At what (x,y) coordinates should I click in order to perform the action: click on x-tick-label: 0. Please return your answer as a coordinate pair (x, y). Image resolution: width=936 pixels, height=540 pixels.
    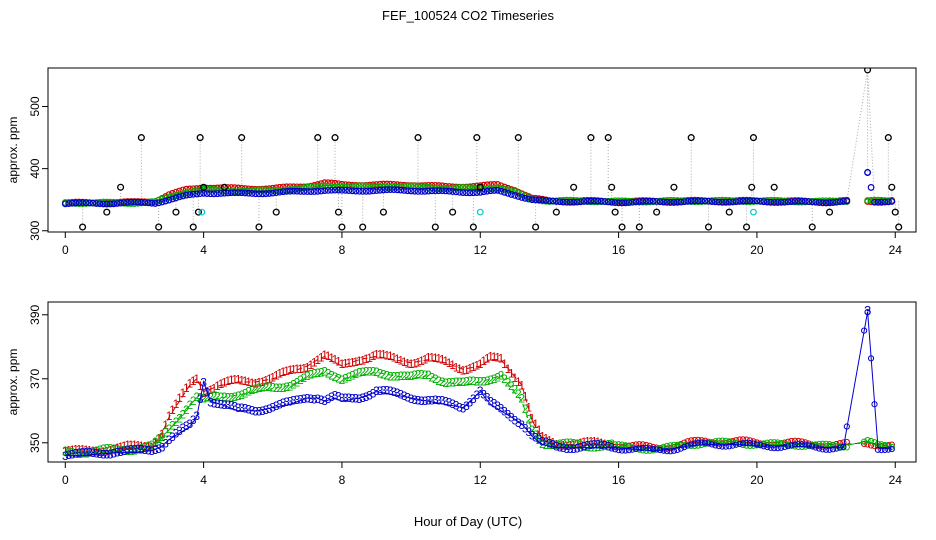
    Looking at the image, I should click on (65, 250).